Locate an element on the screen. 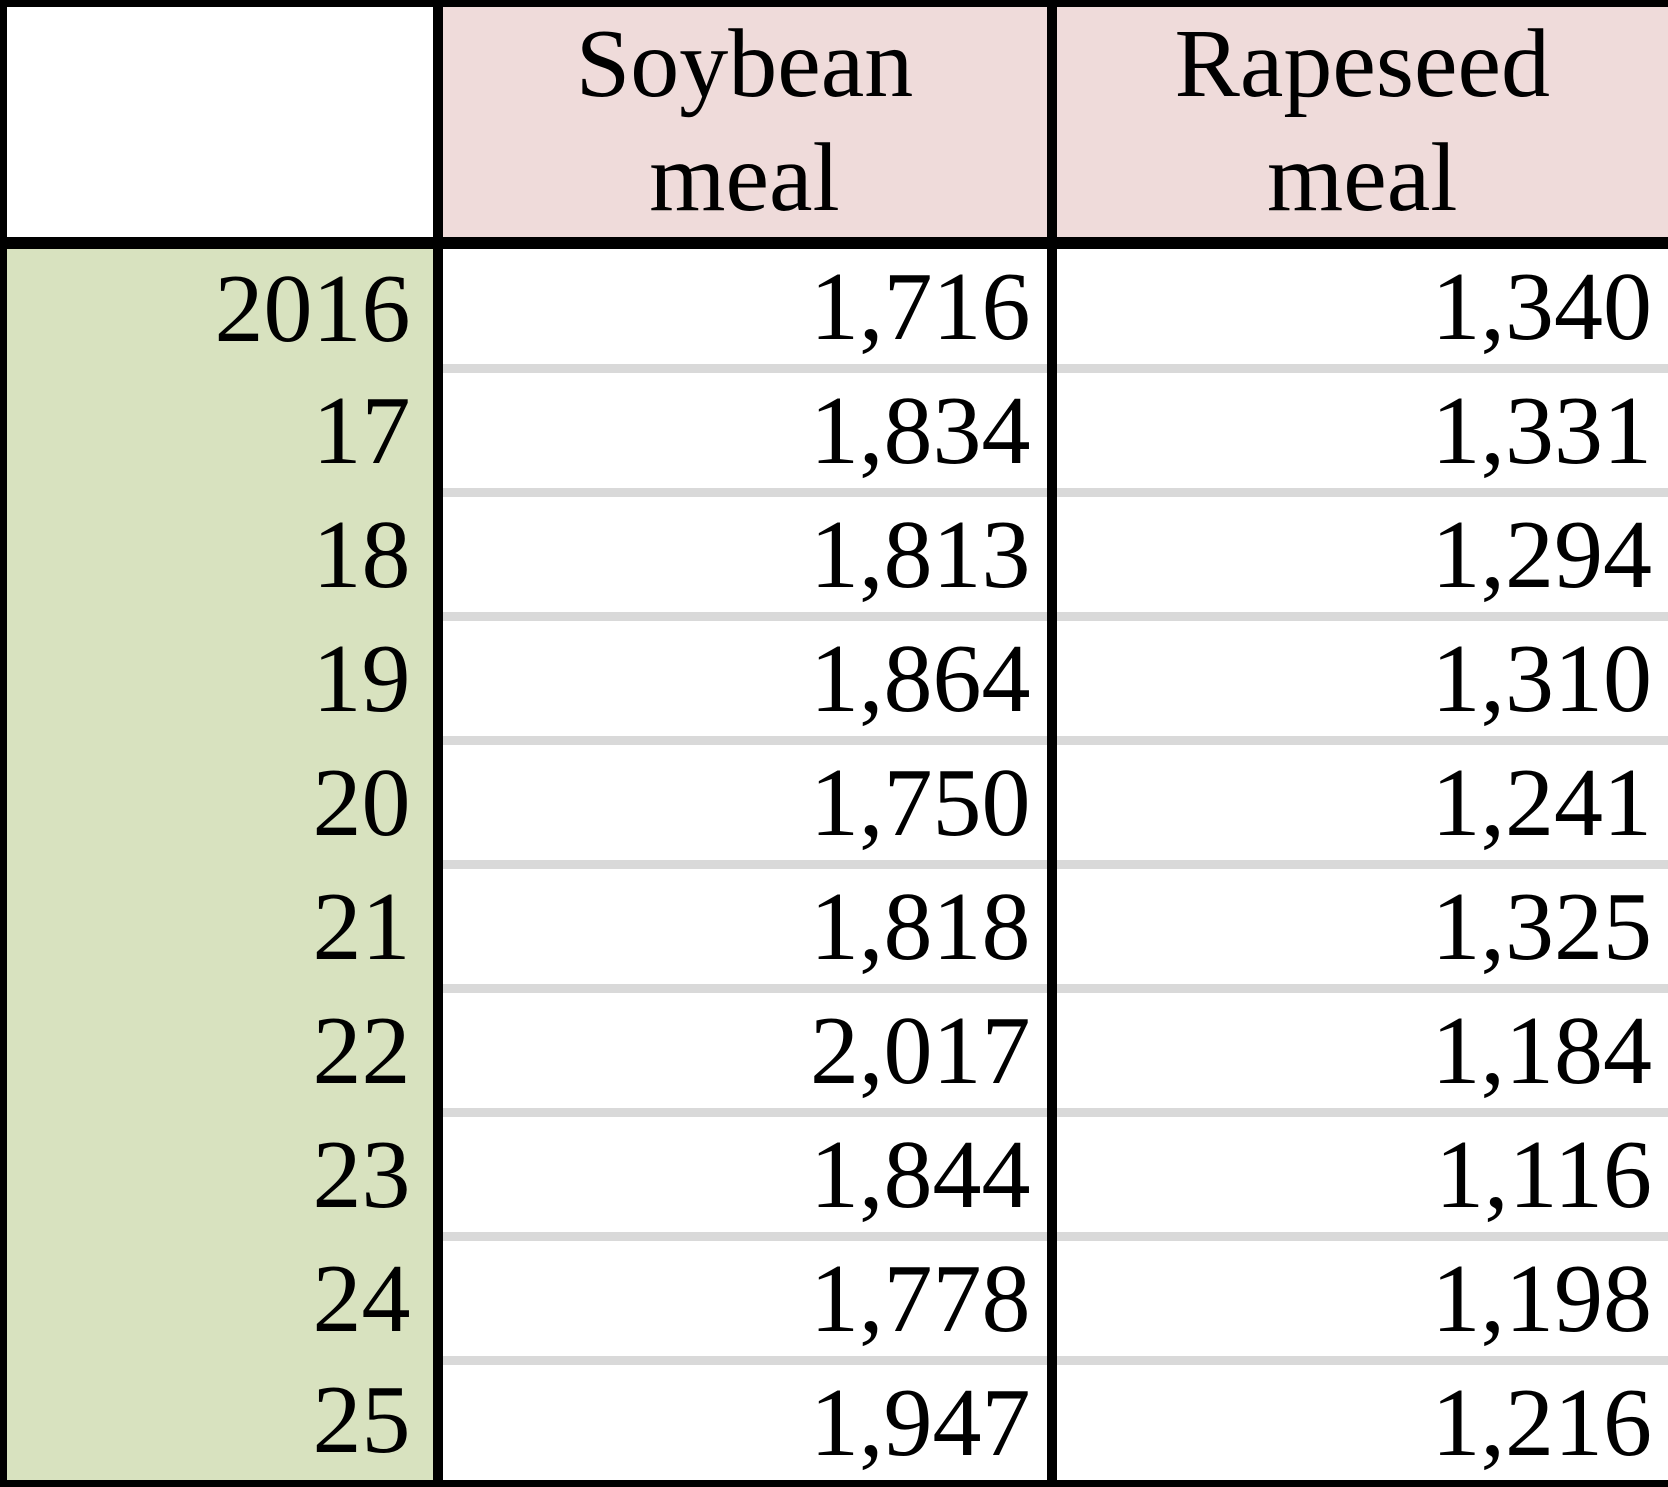 Image resolution: width=1668 pixels, height=1487 pixels. year-cell: 23 is located at coordinates (221, 1175).